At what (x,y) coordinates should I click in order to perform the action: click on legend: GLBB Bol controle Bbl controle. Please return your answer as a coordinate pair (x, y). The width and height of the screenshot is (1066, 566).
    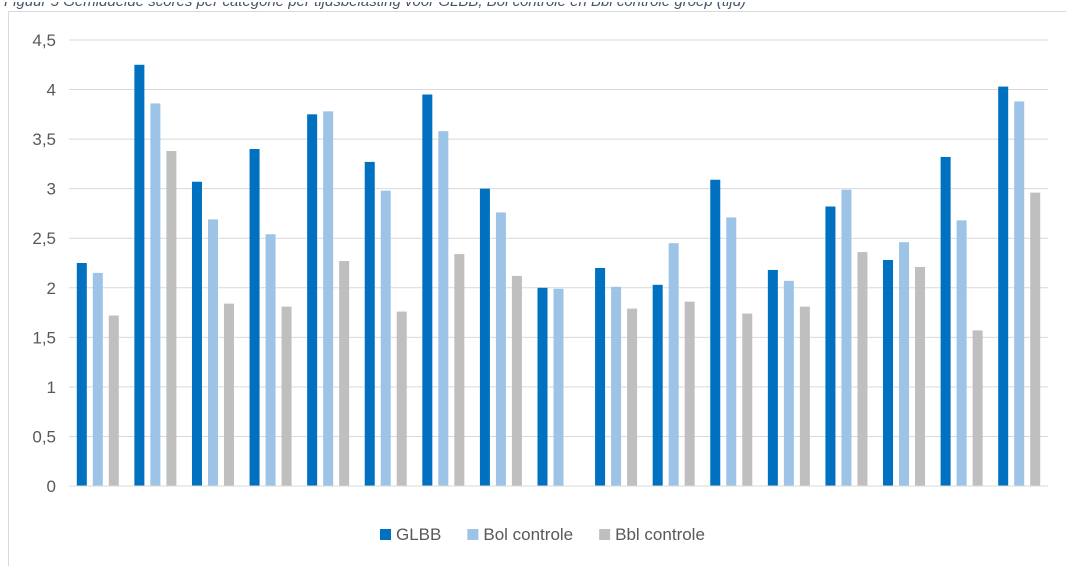
    Looking at the image, I should click on (542, 534).